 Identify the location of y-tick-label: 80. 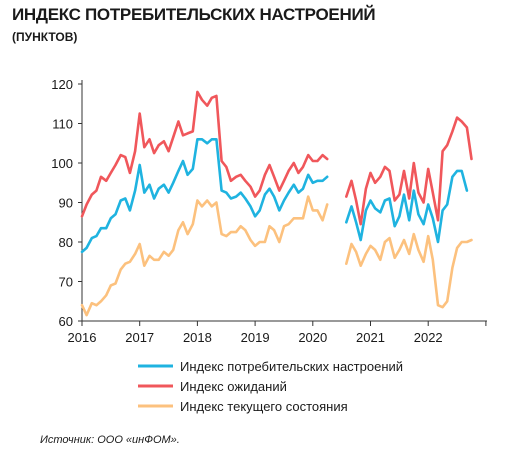
(66, 242).